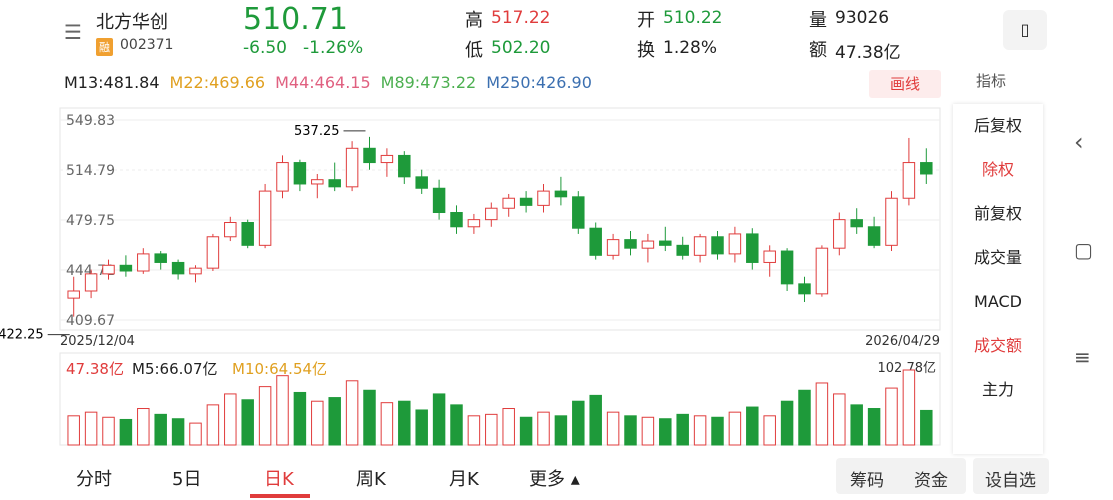 This screenshot has width=1113, height=500. Describe the element at coordinates (464, 479) in the screenshot. I see `tab: 月K` at that location.